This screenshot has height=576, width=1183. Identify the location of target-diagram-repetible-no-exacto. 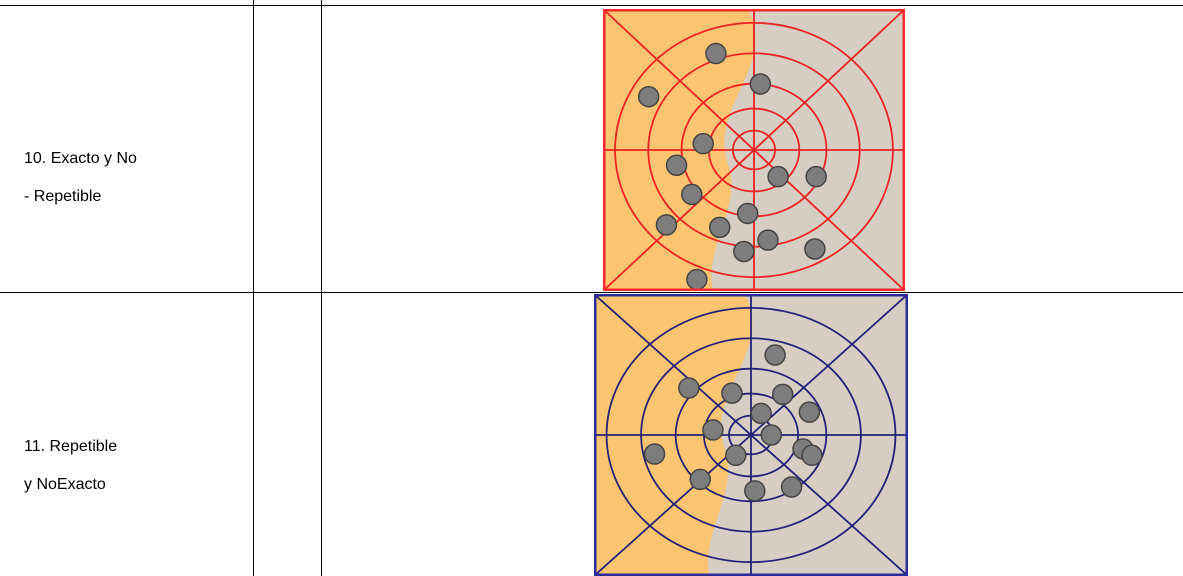
(751, 435).